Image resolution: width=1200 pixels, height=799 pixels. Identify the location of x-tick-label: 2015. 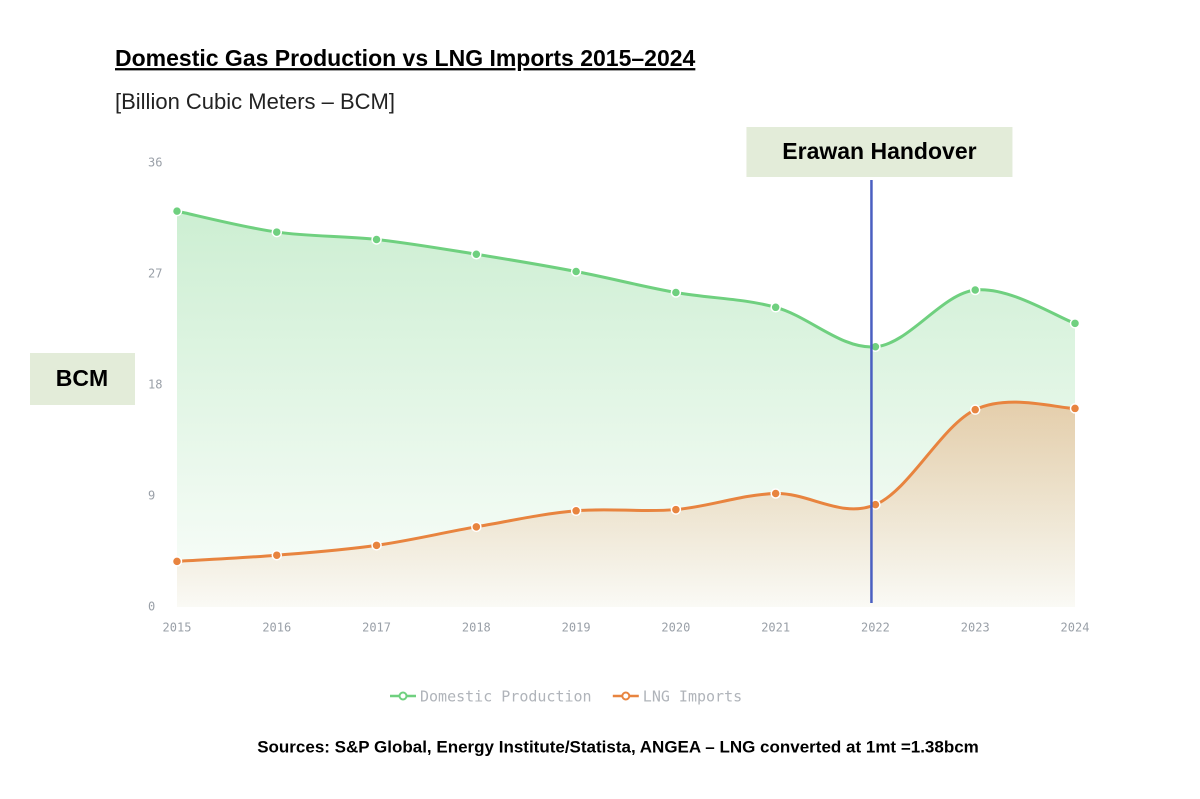
(177, 628).